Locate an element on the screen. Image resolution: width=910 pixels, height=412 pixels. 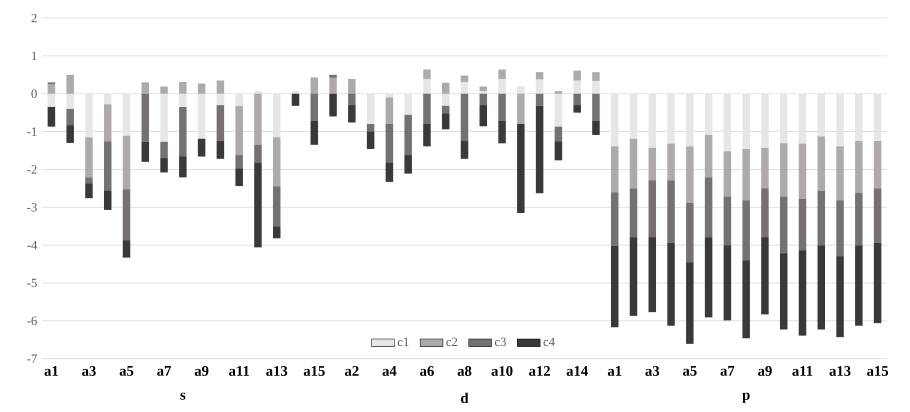
legend-label: c1 is located at coordinates (403, 342).